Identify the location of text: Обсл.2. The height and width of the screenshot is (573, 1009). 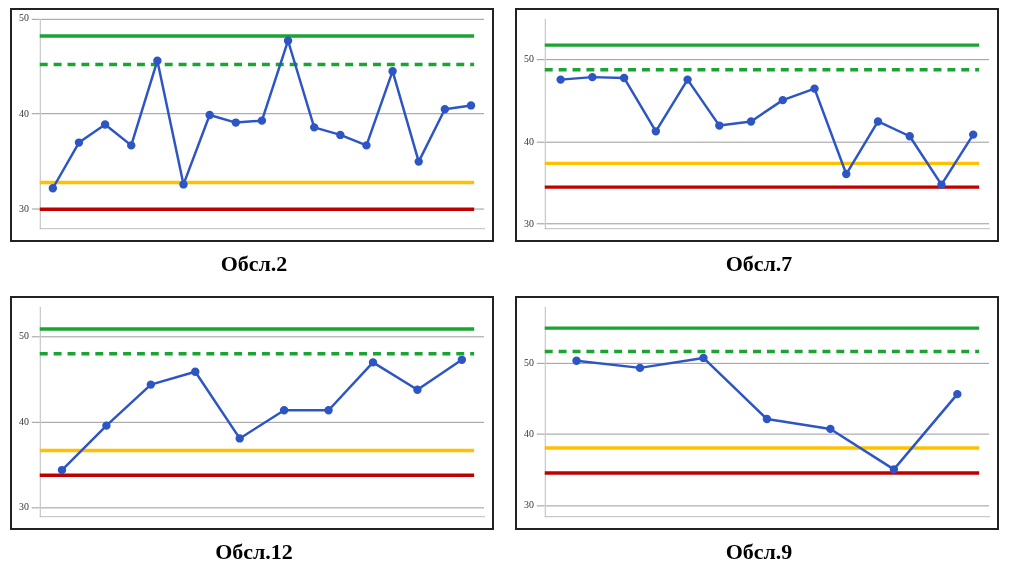
(254, 263).